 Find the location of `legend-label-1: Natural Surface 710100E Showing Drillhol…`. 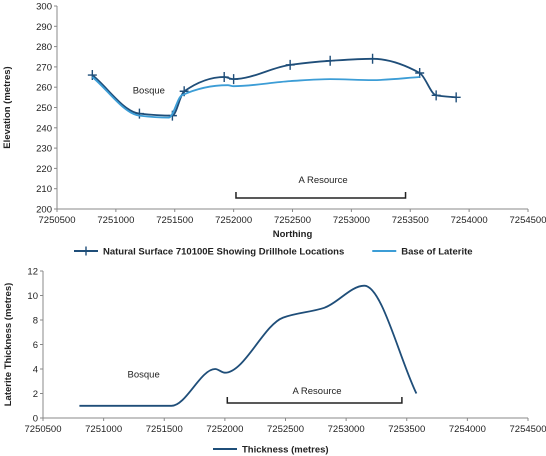

legend-label-1: Natural Surface 710100E Showing Drillhol… is located at coordinates (223, 252).